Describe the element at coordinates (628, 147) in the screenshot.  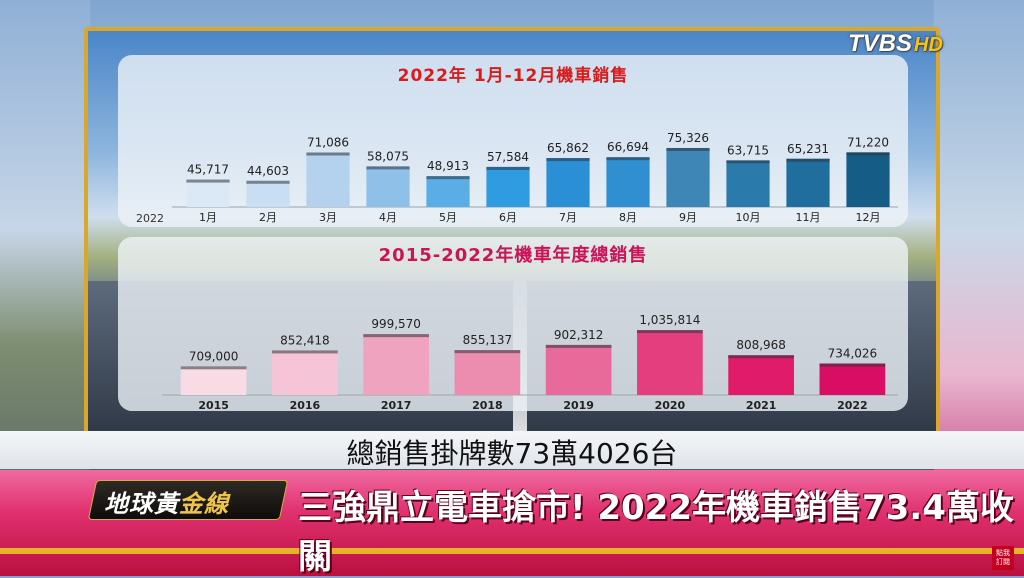
I see `data-label: 66,694` at that location.